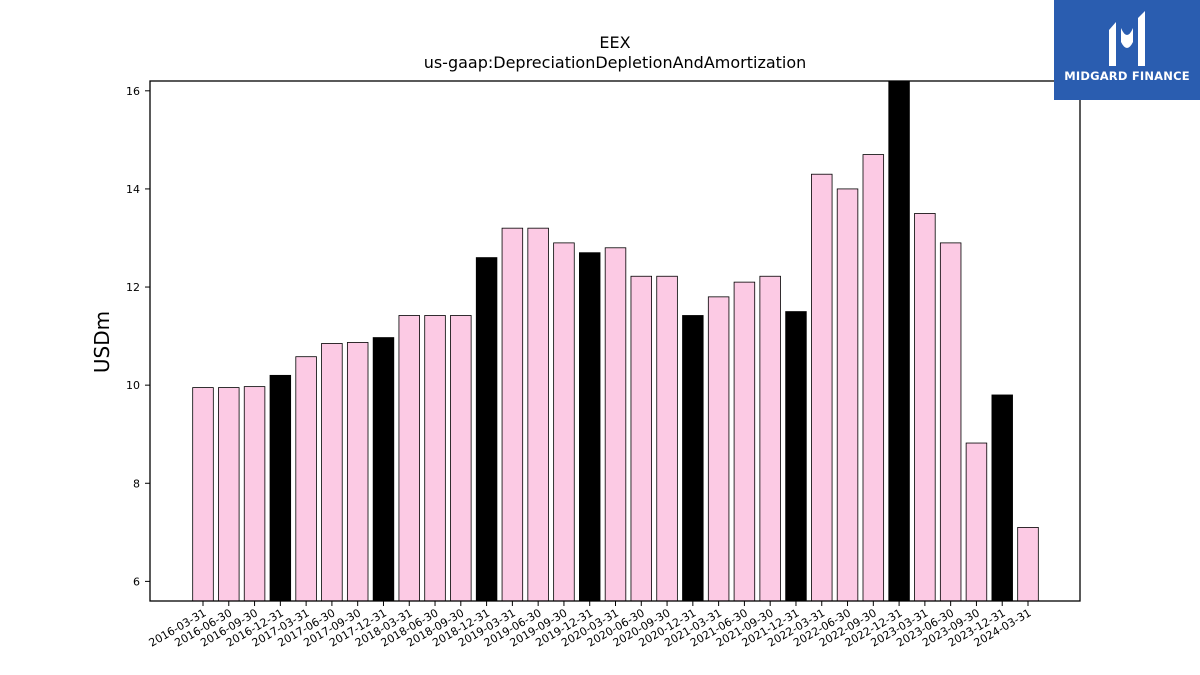 This screenshot has height=675, width=1200. I want to click on y-tick-label: 14, so click(133, 189).